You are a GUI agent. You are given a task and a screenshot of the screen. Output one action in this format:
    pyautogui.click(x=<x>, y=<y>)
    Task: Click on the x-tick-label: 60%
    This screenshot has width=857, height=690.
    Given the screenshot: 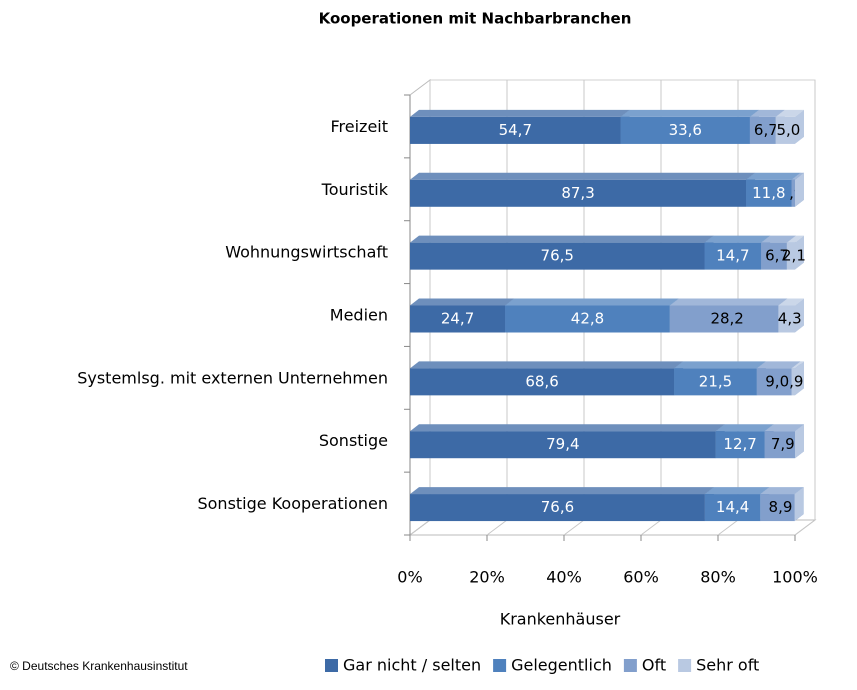 What is the action you would take?
    pyautogui.click(x=641, y=577)
    